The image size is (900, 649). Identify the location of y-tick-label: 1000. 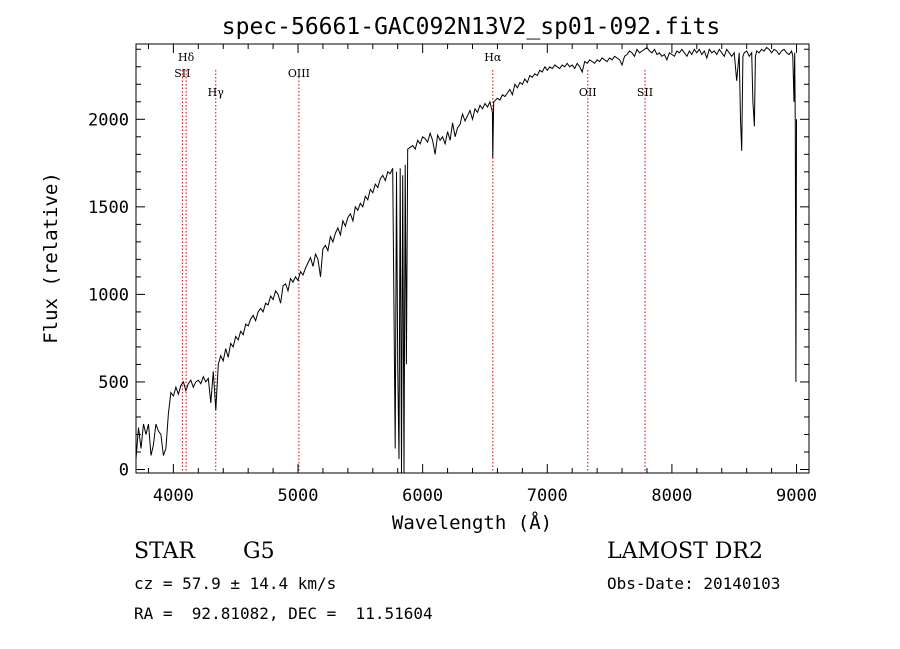
(108, 295).